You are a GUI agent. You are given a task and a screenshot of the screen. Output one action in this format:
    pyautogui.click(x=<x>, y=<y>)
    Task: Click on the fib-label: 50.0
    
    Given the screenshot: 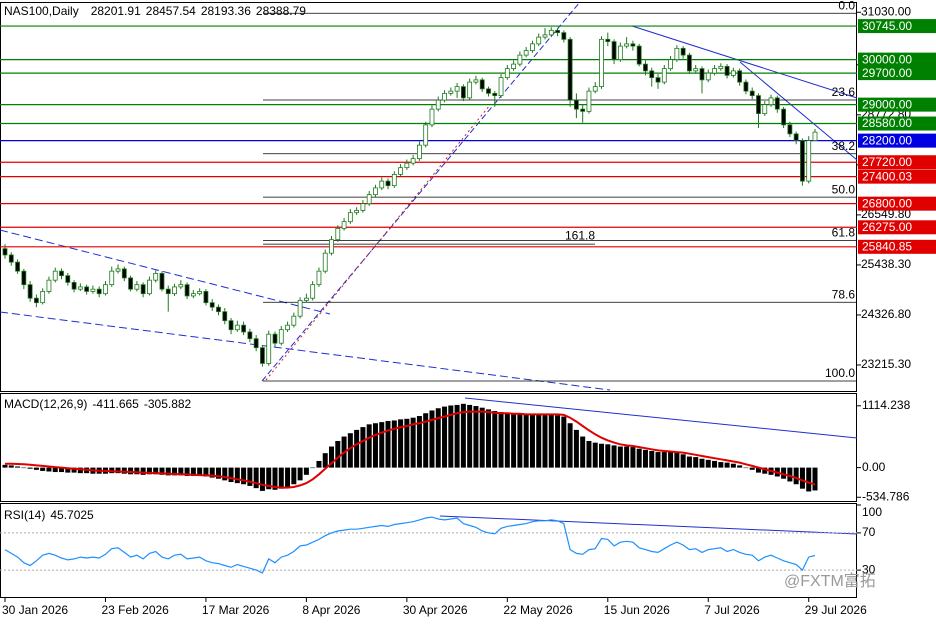 What is the action you would take?
    pyautogui.click(x=844, y=189)
    